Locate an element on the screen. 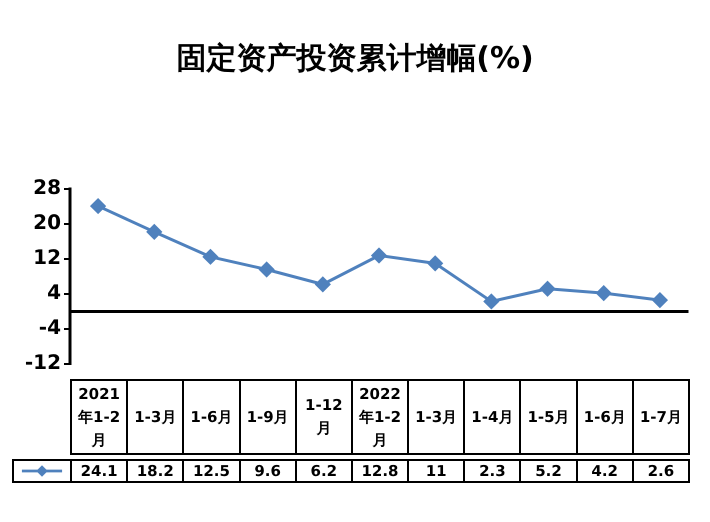 Image resolution: width=710 pixels, height=522 pixels. data-label: 6.2 is located at coordinates (323, 471).